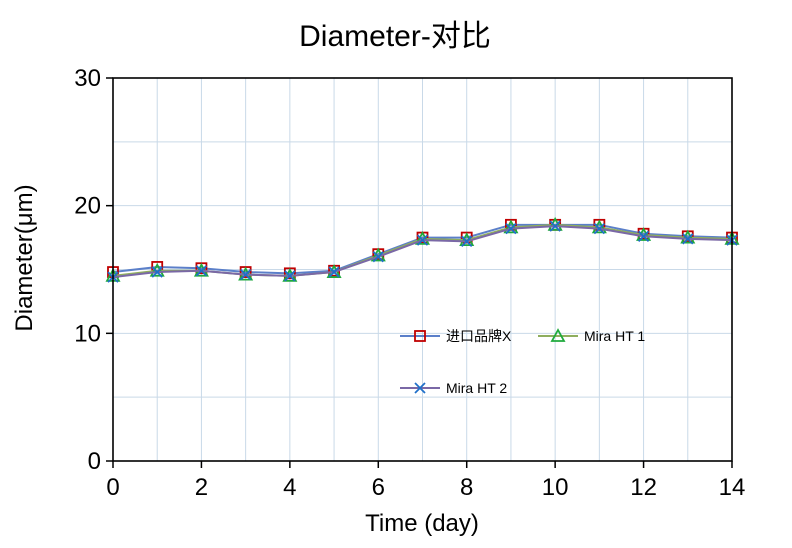 The width and height of the screenshot is (792, 548). What do you see at coordinates (94, 461) in the screenshot?
I see `y-tick-label: 0` at bounding box center [94, 461].